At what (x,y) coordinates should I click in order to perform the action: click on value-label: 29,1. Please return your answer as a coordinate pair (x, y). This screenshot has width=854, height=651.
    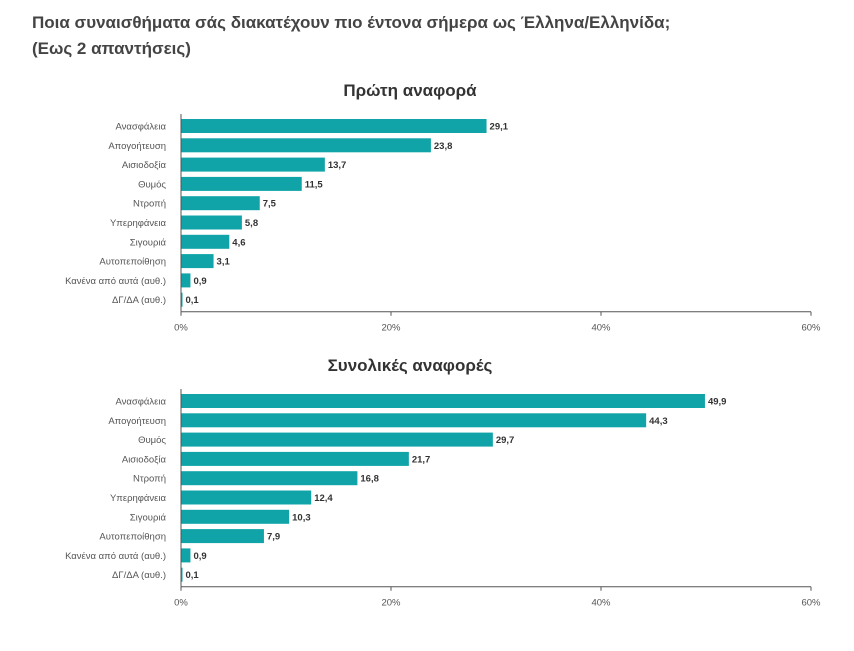
    Looking at the image, I should click on (499, 127).